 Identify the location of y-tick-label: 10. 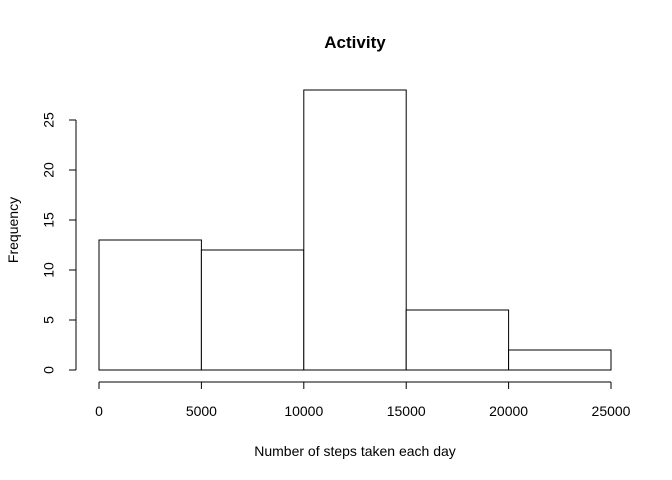
(49, 270).